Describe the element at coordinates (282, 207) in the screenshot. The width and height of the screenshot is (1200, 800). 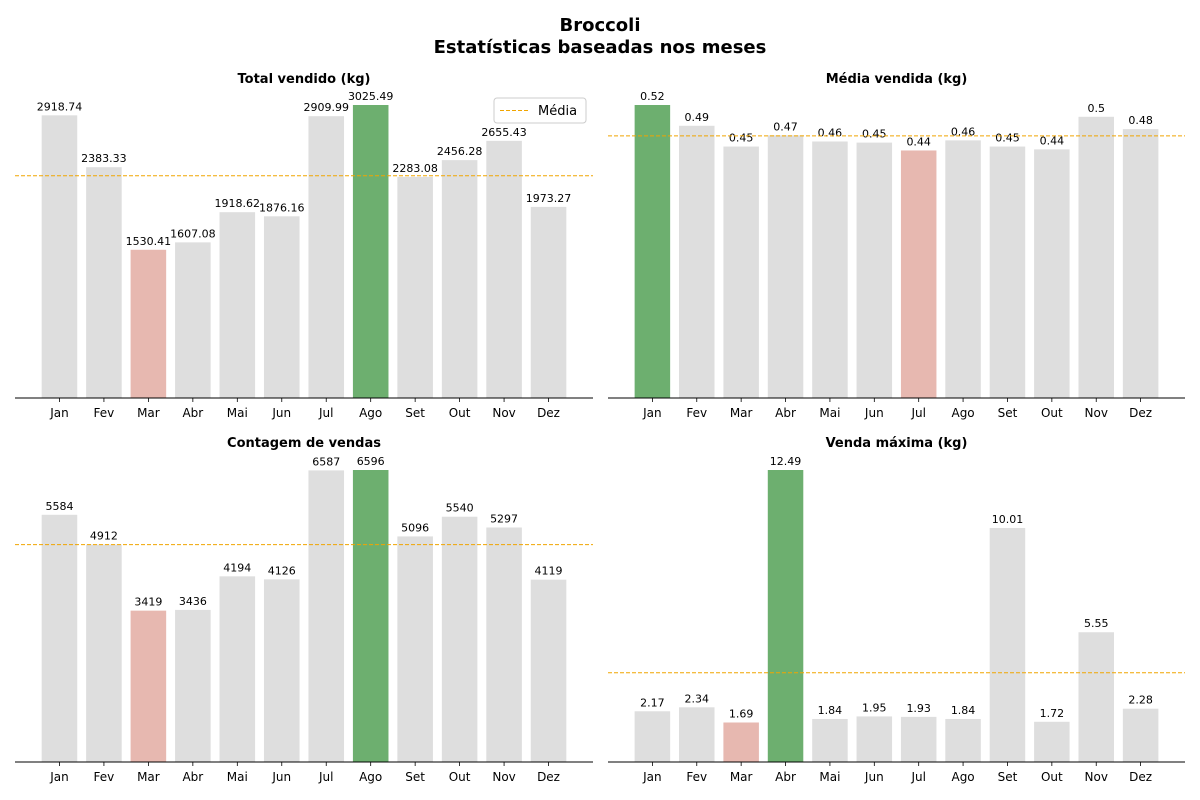
I see `data-label: 1876.16` at that location.